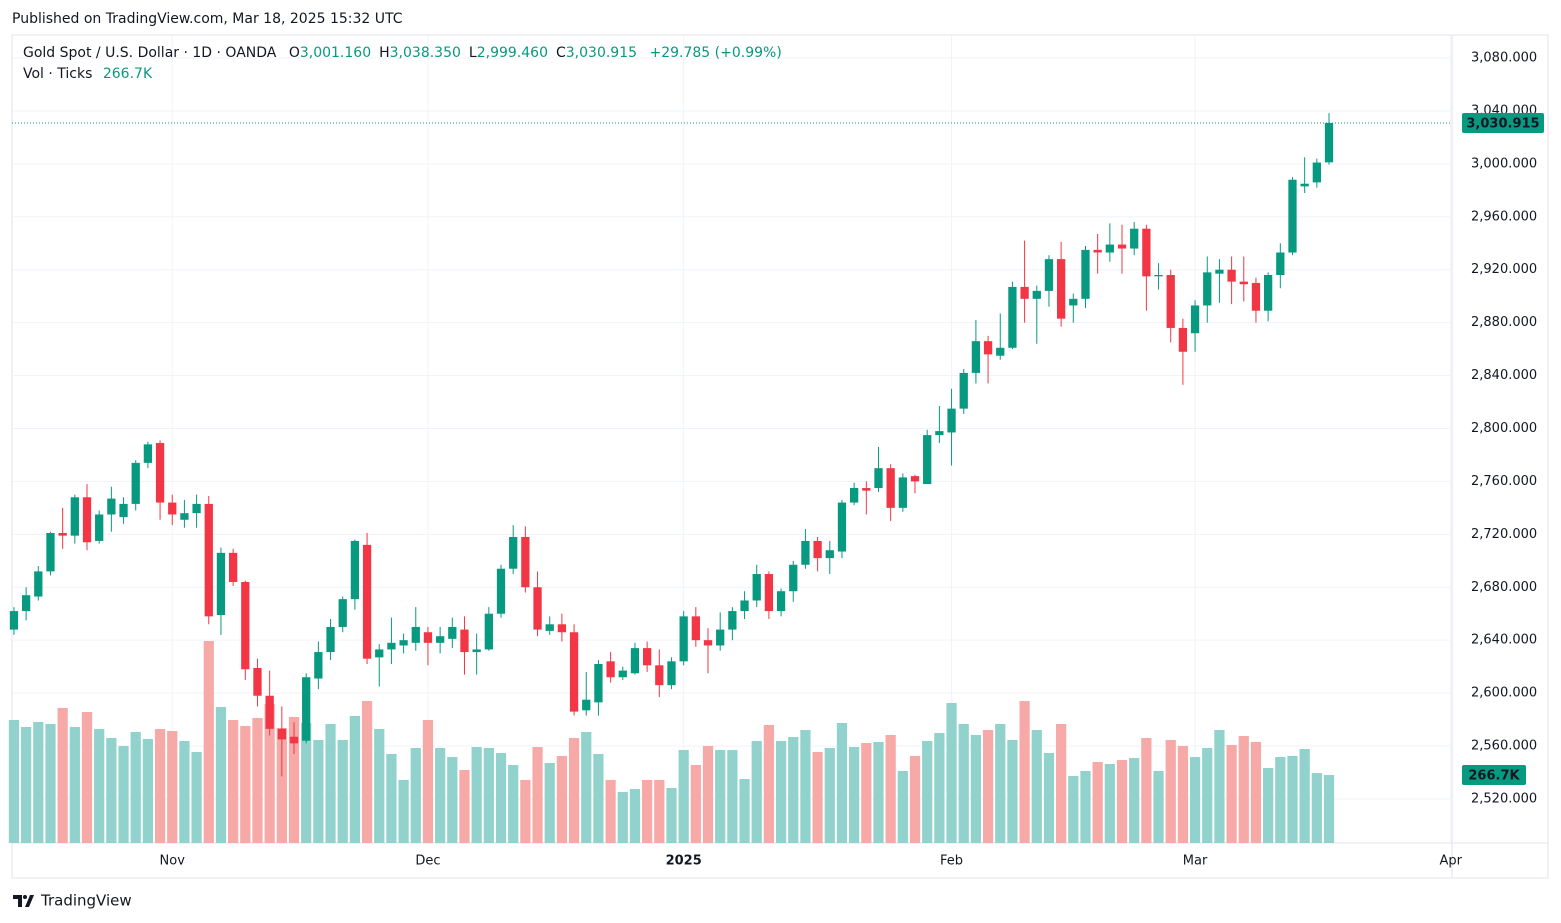  I want to click on field-value: 2,999.460, so click(512, 53).